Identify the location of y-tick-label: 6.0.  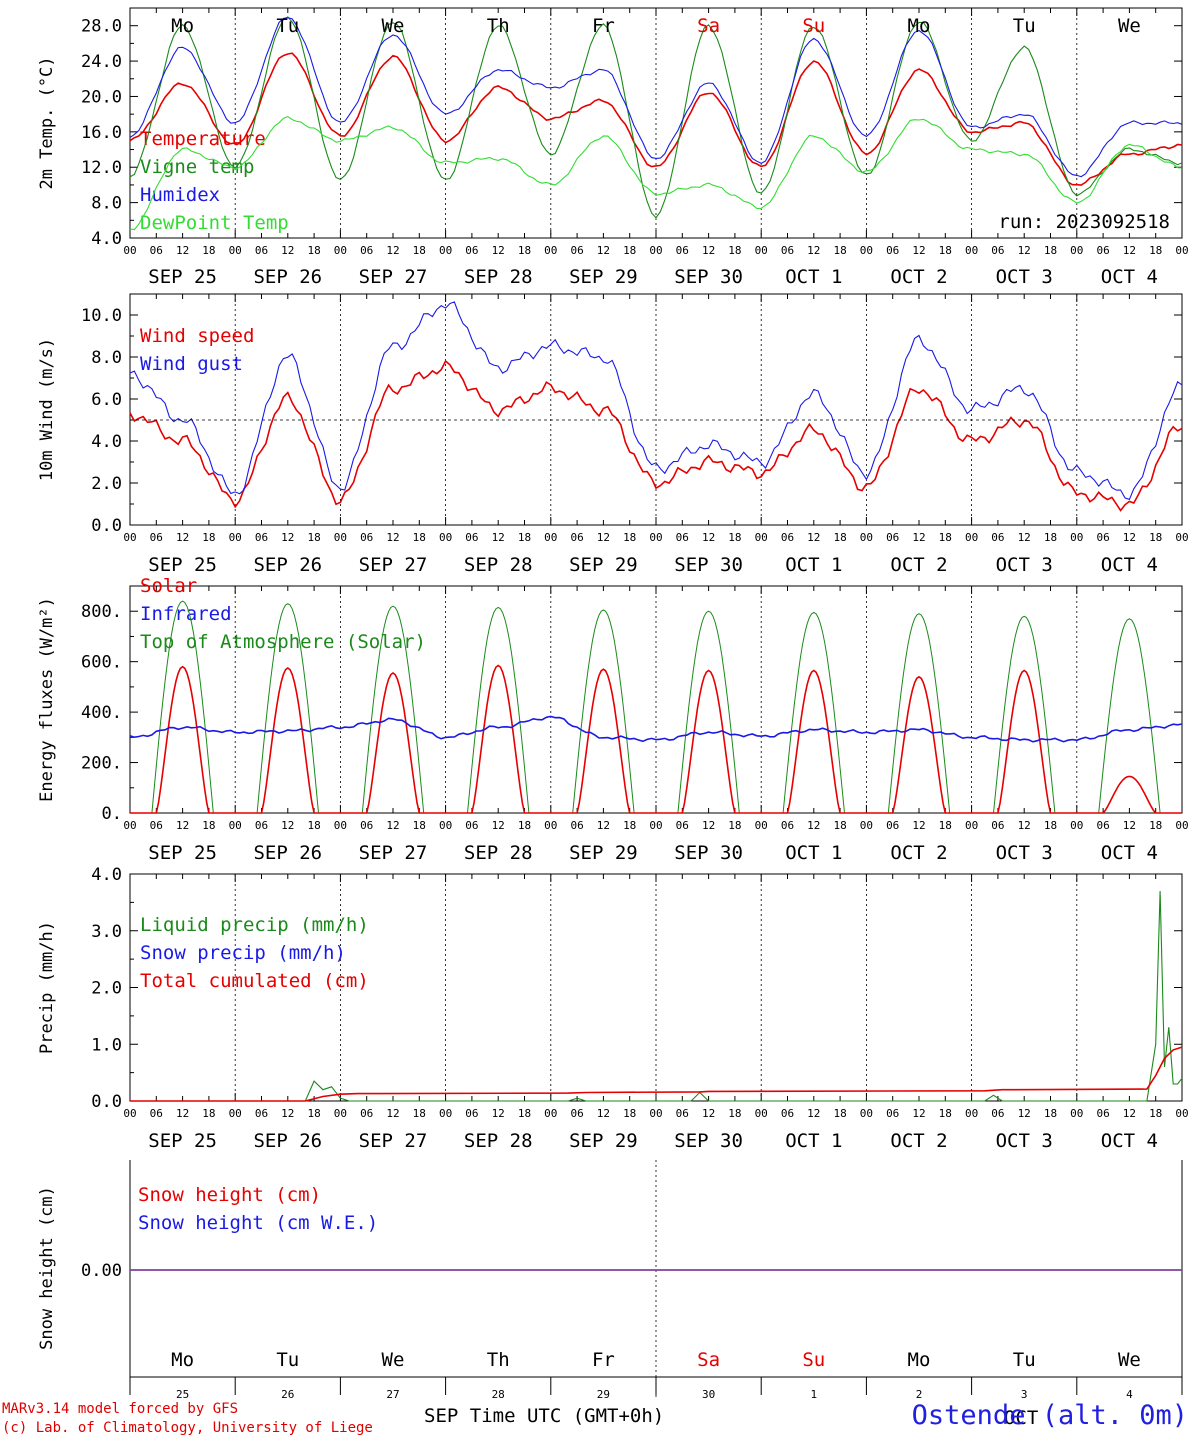
(106, 400).